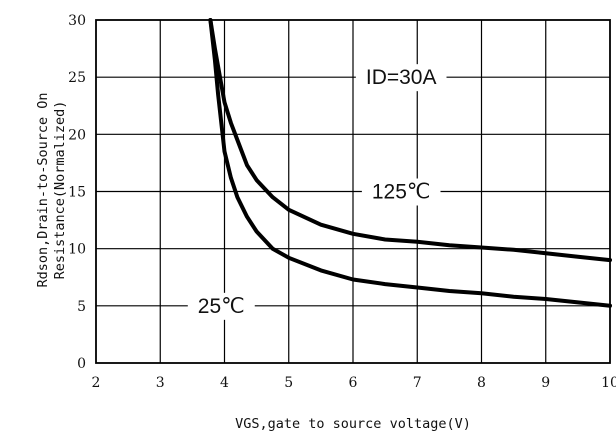 This screenshot has height=436, width=616. I want to click on x-tick-label: 7, so click(417, 383).